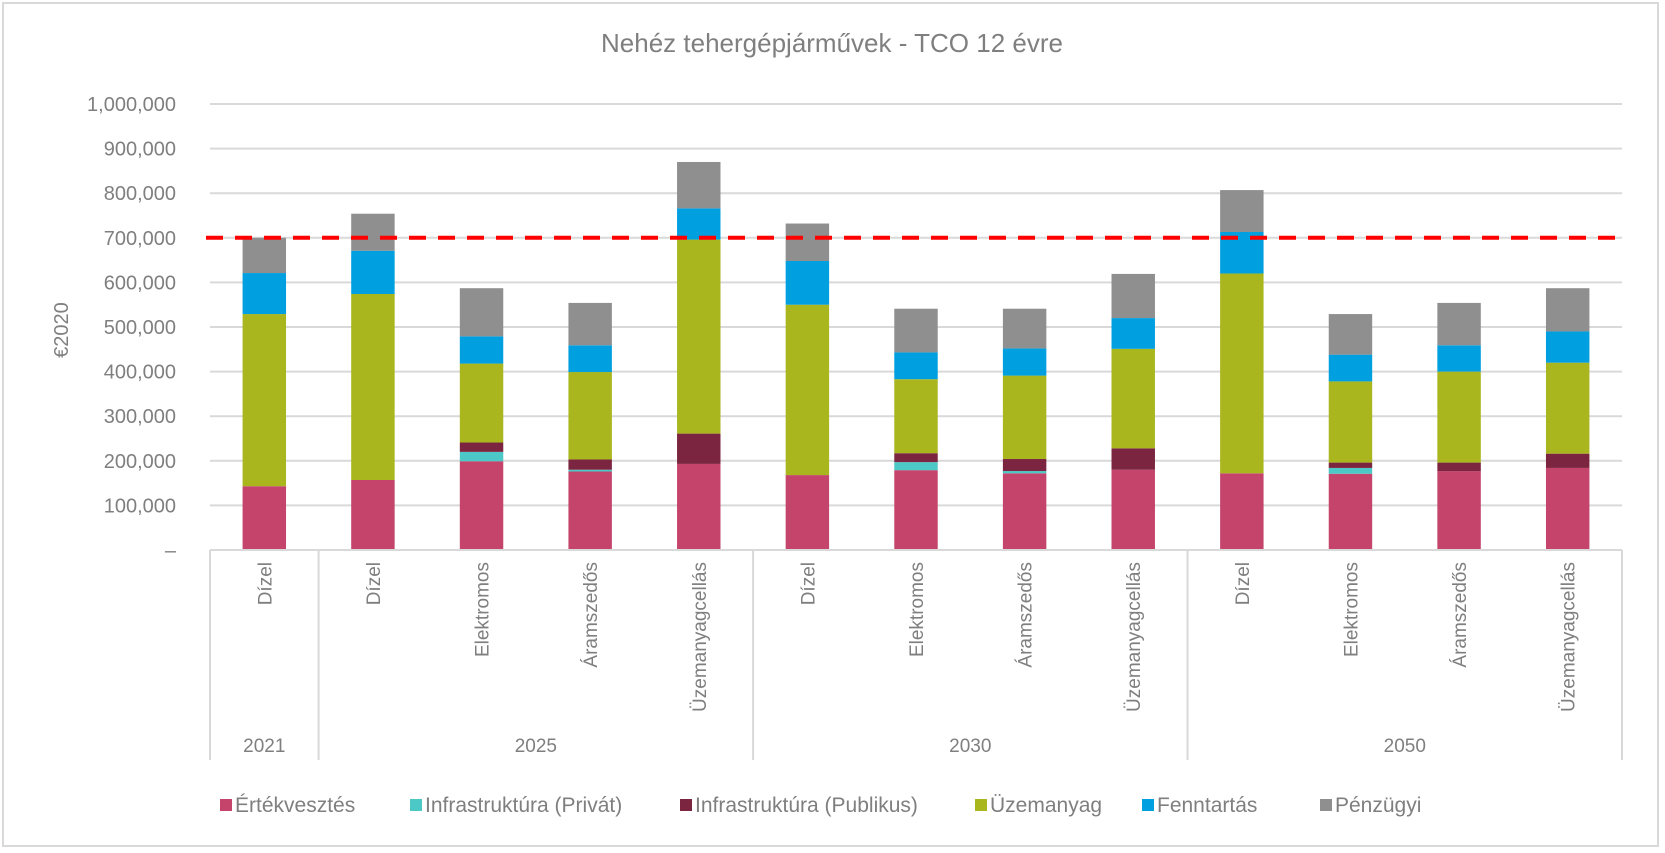  Describe the element at coordinates (171, 551) in the screenshot. I see `y-tick-label: –` at that location.